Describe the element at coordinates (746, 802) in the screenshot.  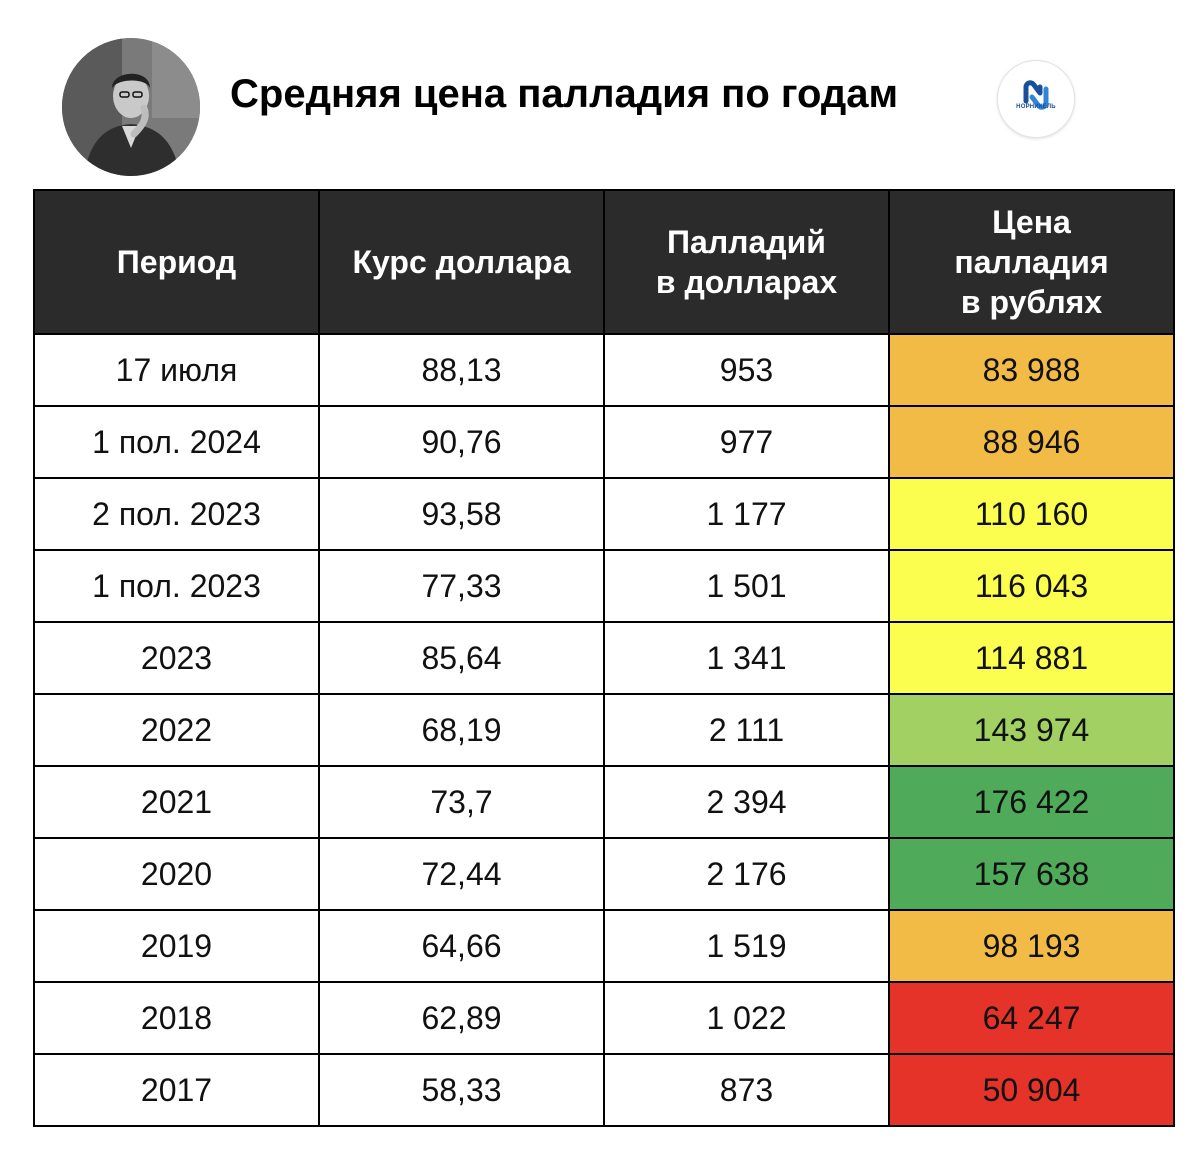
I see `cell-usd-price: 2 394` at that location.